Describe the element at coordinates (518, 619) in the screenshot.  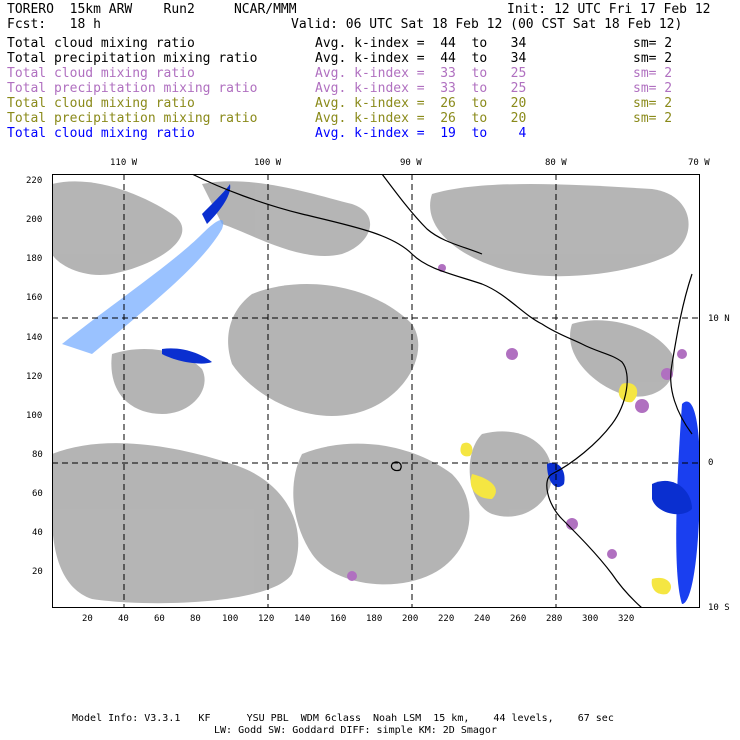
I see `x-axis-label: 260` at that location.